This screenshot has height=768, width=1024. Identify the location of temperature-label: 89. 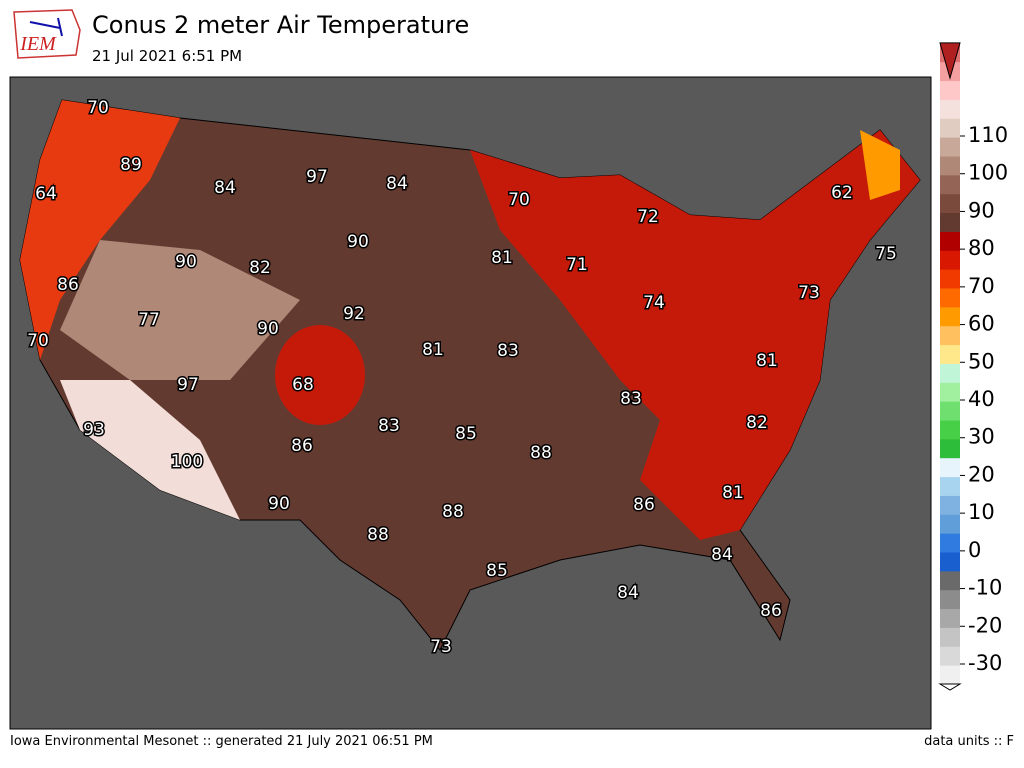
(131, 165).